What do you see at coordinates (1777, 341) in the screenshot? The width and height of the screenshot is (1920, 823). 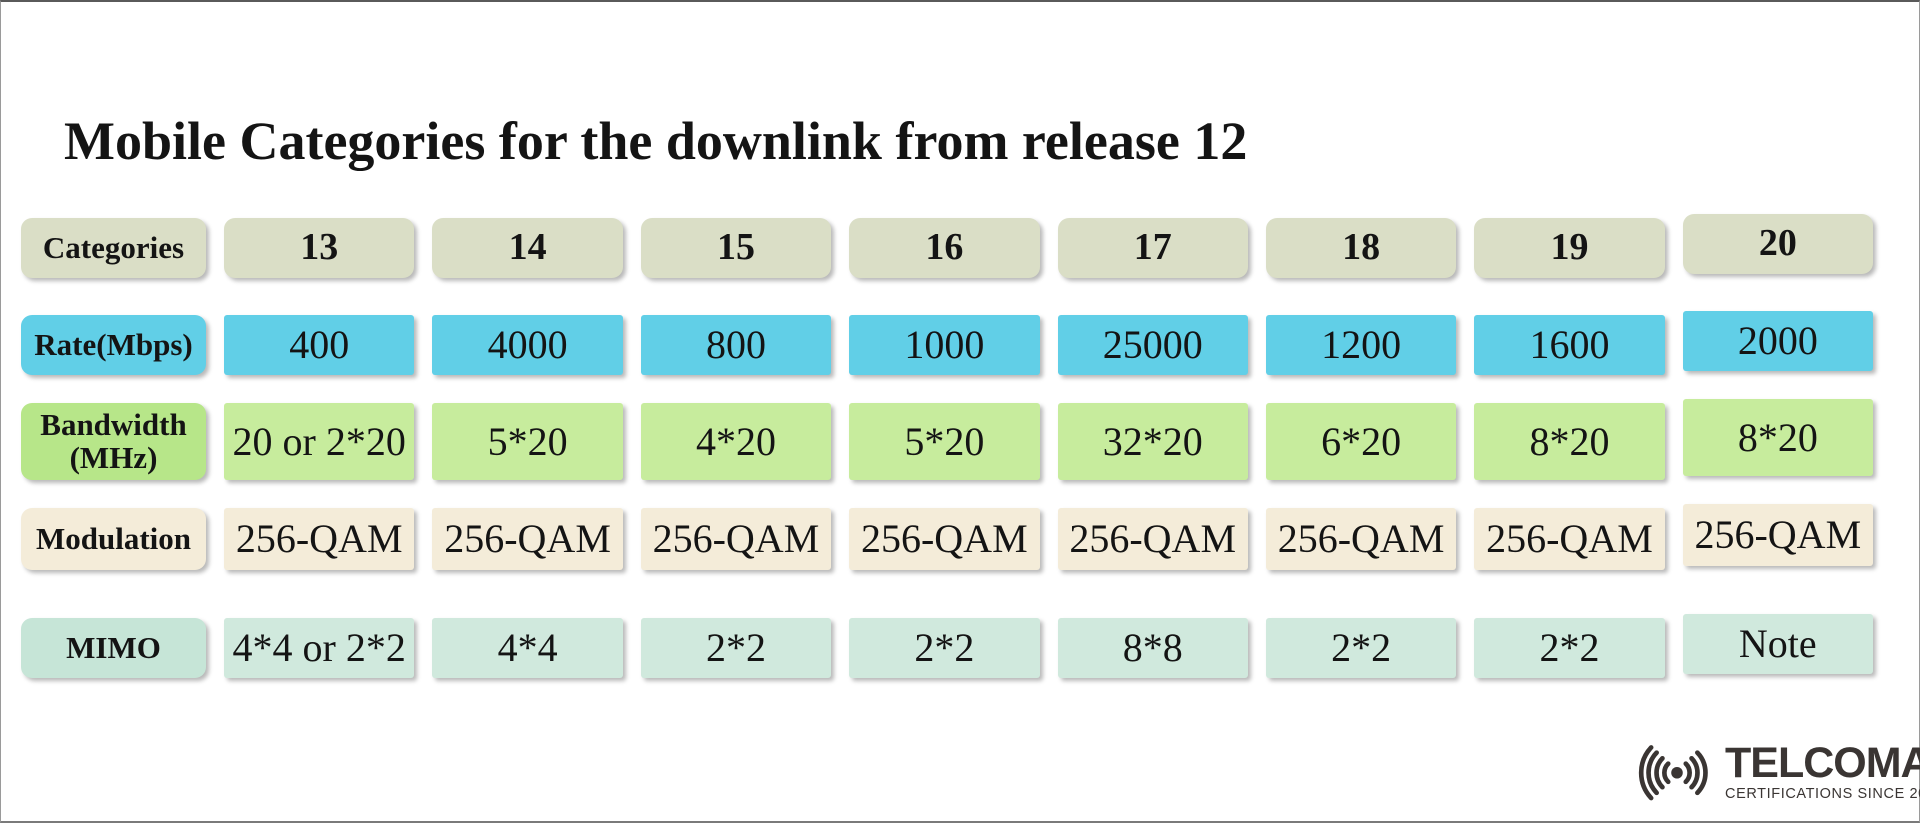 I see `rate-cell-20: 2000` at bounding box center [1777, 341].